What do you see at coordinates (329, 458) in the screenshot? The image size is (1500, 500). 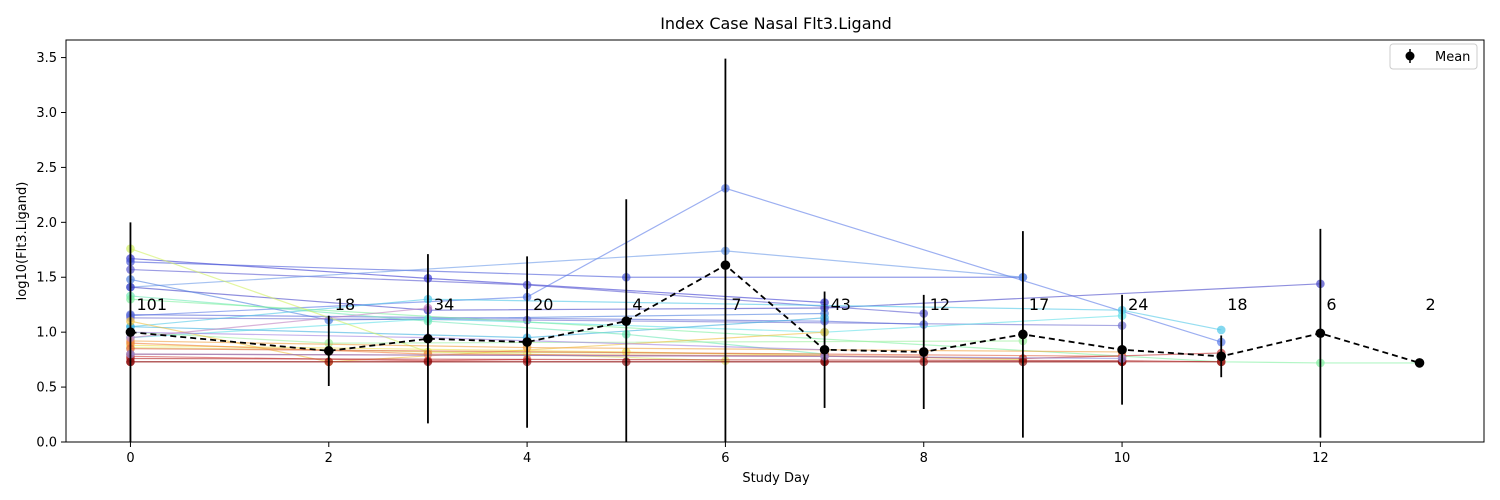 I see `x-tick-label: 2` at bounding box center [329, 458].